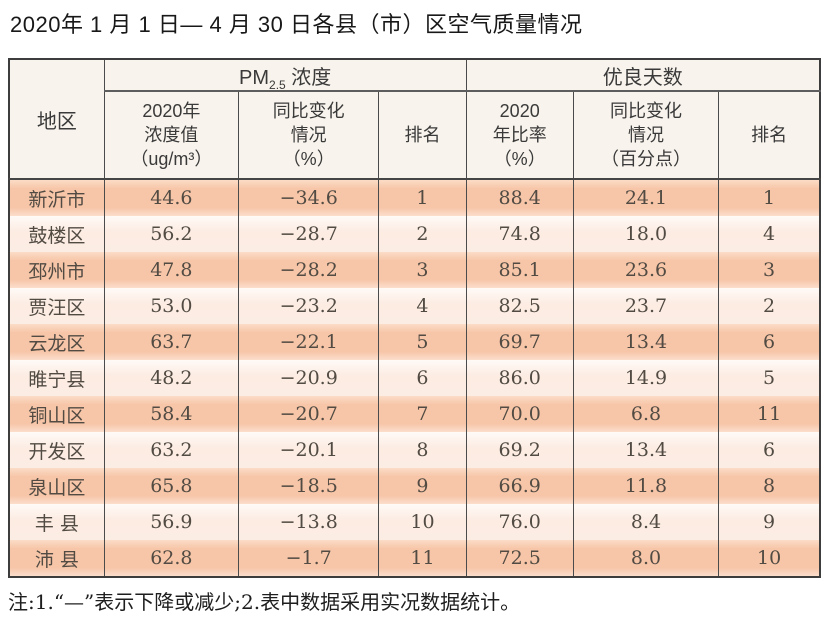 This screenshot has height=620, width=825. I want to click on pm-value-cell: 48.2, so click(171, 378).